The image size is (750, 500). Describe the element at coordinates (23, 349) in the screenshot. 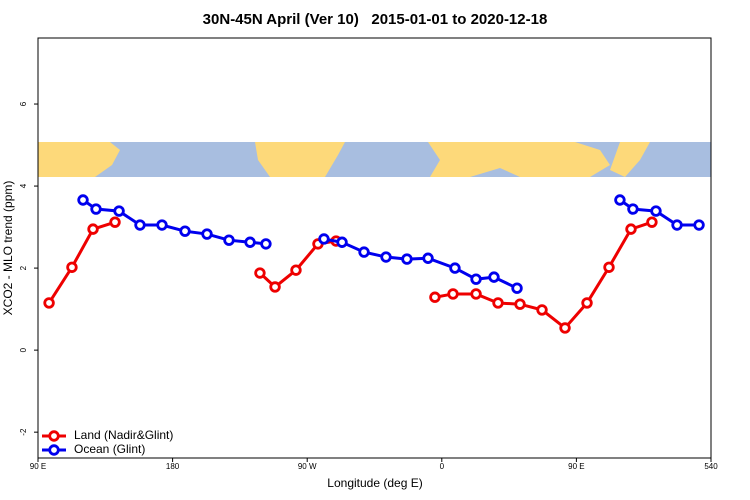

I see `y-tick-label: 0` at that location.